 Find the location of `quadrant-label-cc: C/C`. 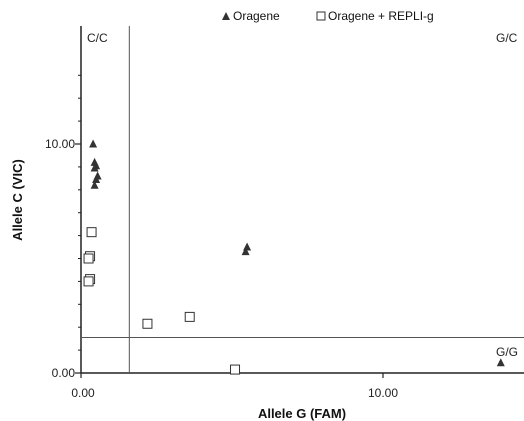

quadrant-label-cc: C/C is located at coordinates (97, 38).